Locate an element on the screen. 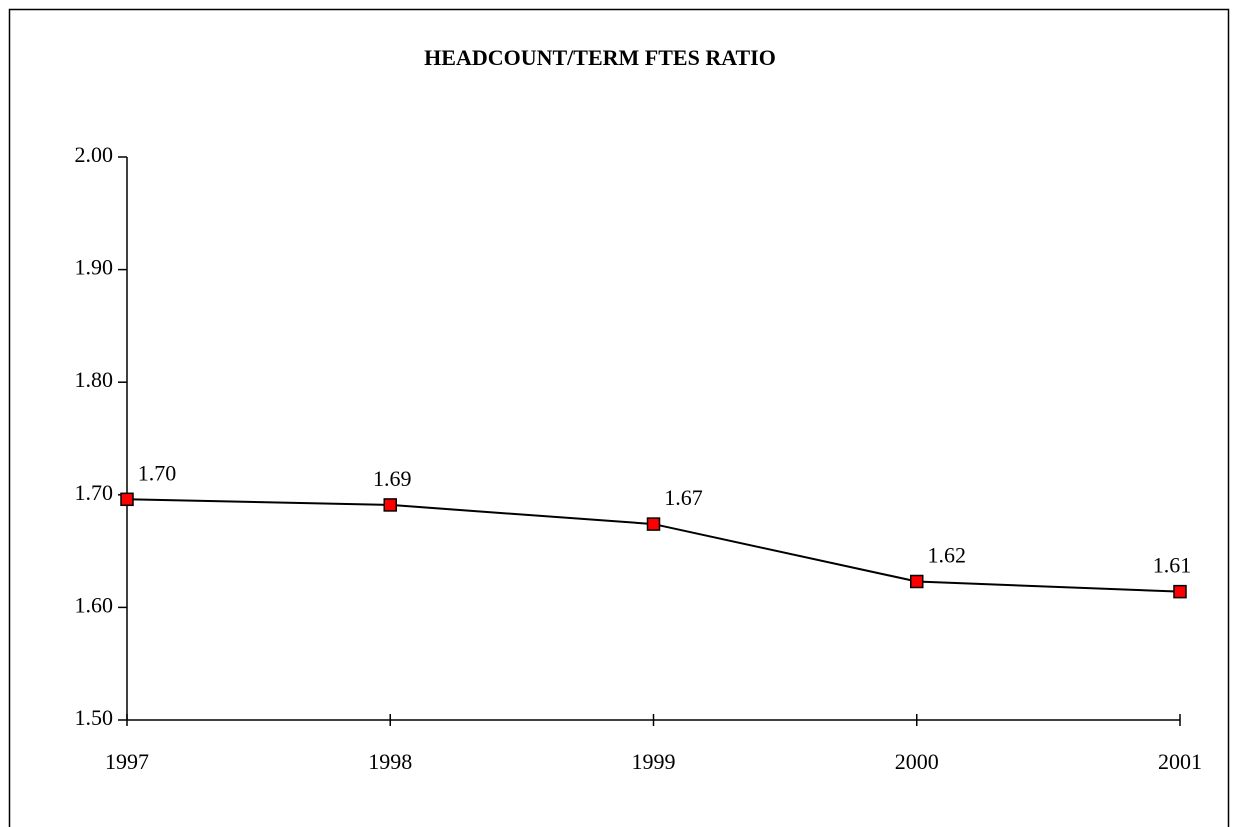 This screenshot has height=827, width=1238. x-tick-label: 2001 is located at coordinates (1180, 761).